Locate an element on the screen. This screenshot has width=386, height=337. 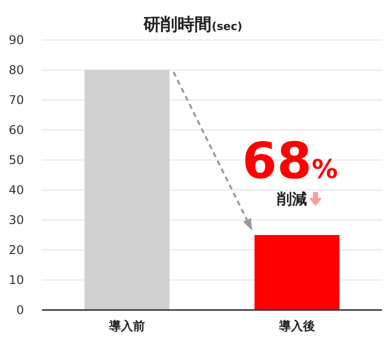
y-tick-label: 60 is located at coordinates (16, 130).